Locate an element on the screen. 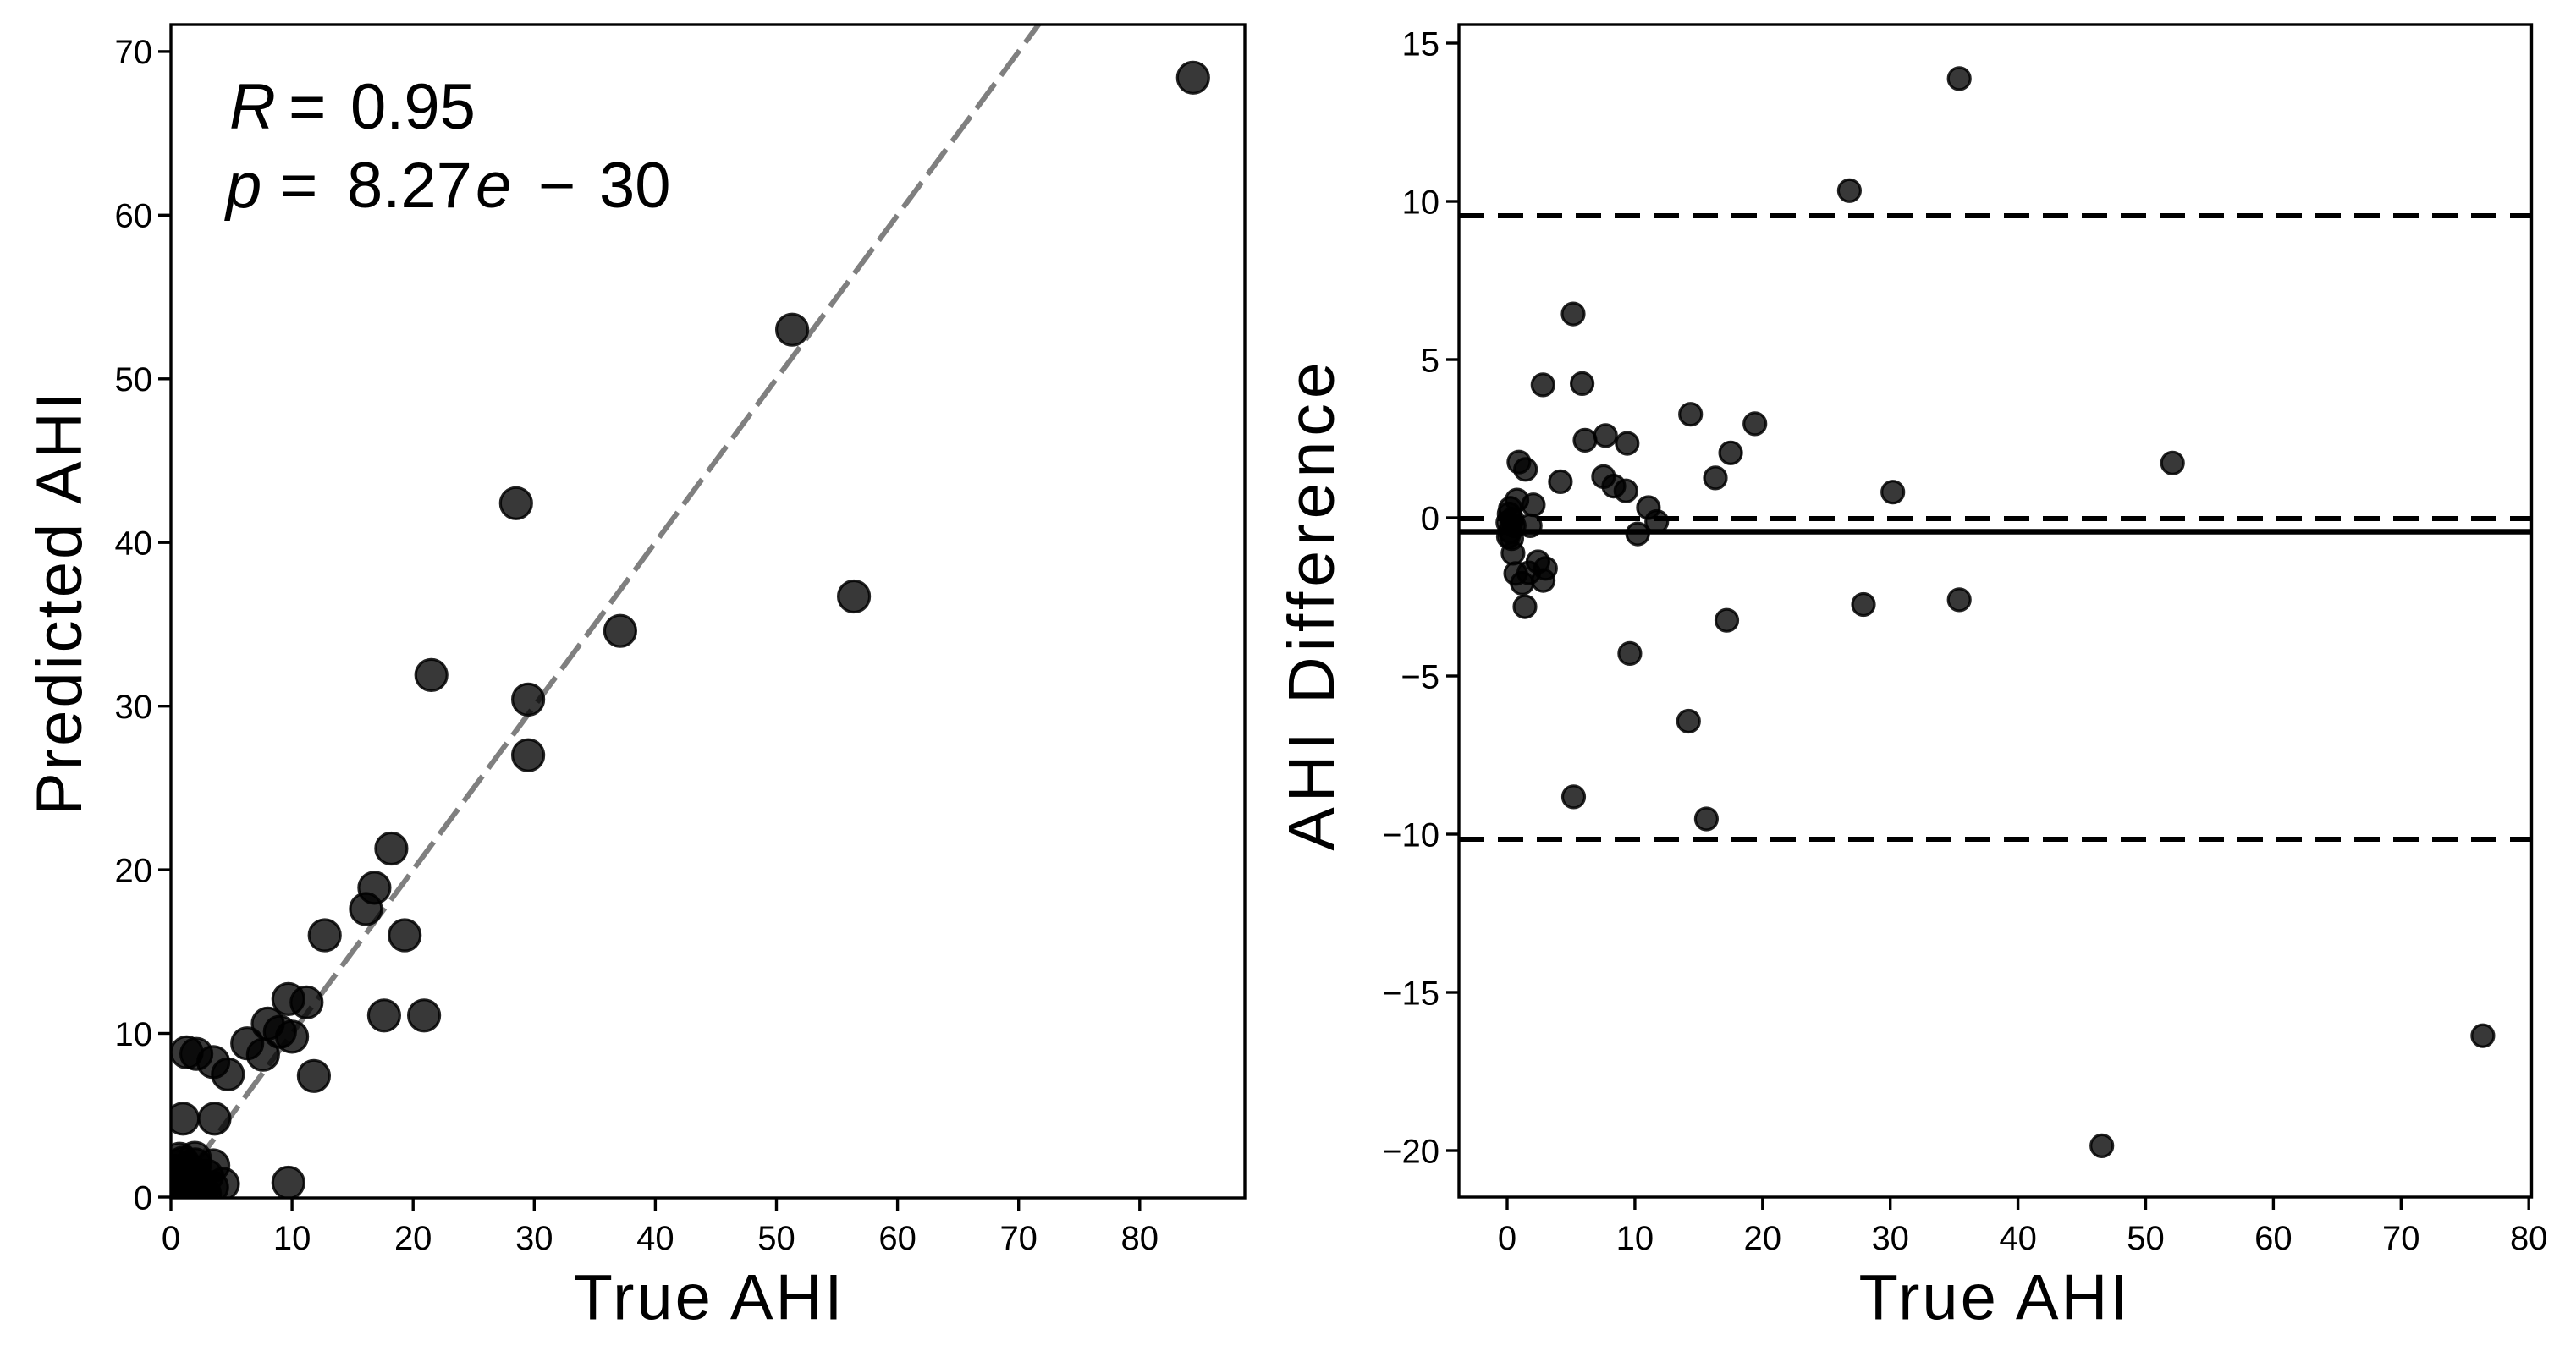 This screenshot has width=2576, height=1357. svg-text: −5 is located at coordinates (1420, 676).